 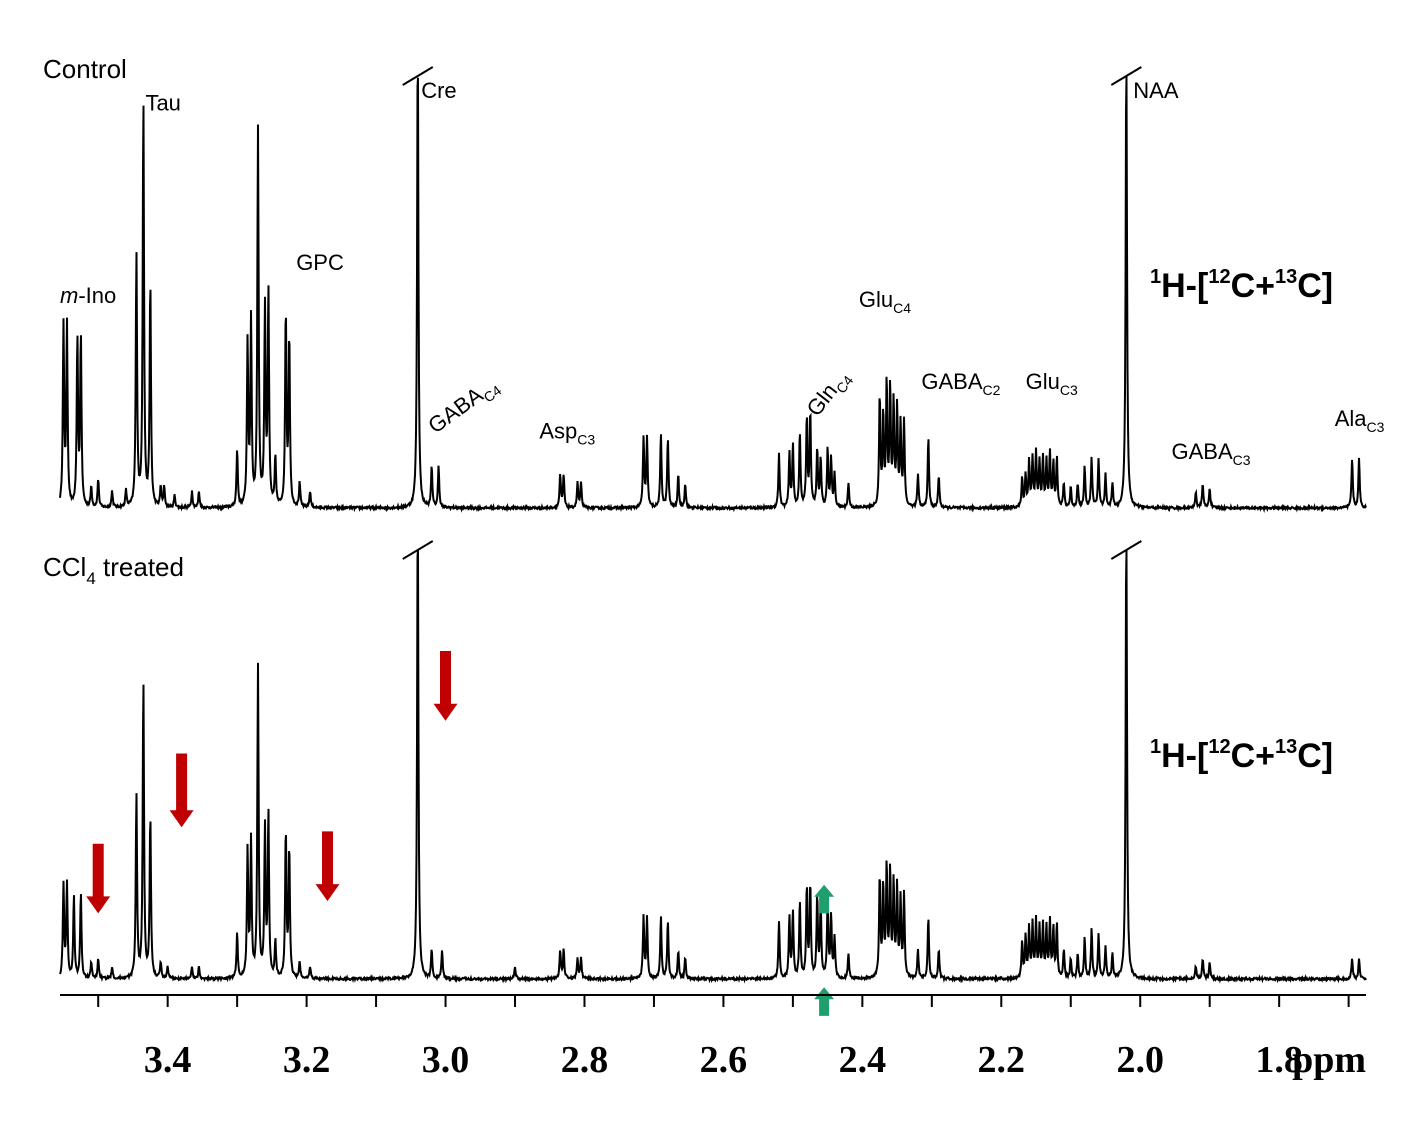 What do you see at coordinates (162, 102) in the screenshot?
I see `peak-label-tau: Tau` at bounding box center [162, 102].